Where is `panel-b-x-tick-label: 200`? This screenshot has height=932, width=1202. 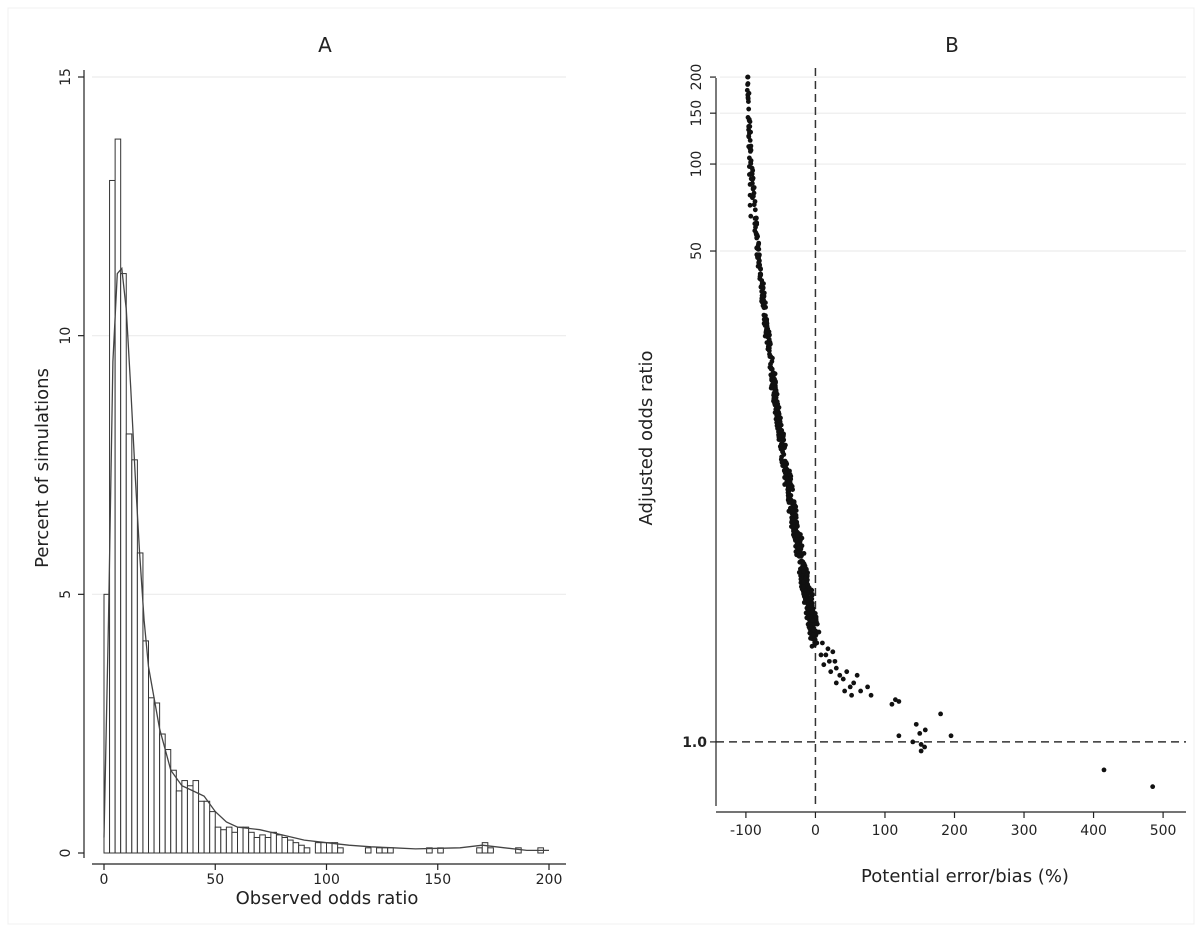 panel-b-x-tick-label: 200 is located at coordinates (954, 831).